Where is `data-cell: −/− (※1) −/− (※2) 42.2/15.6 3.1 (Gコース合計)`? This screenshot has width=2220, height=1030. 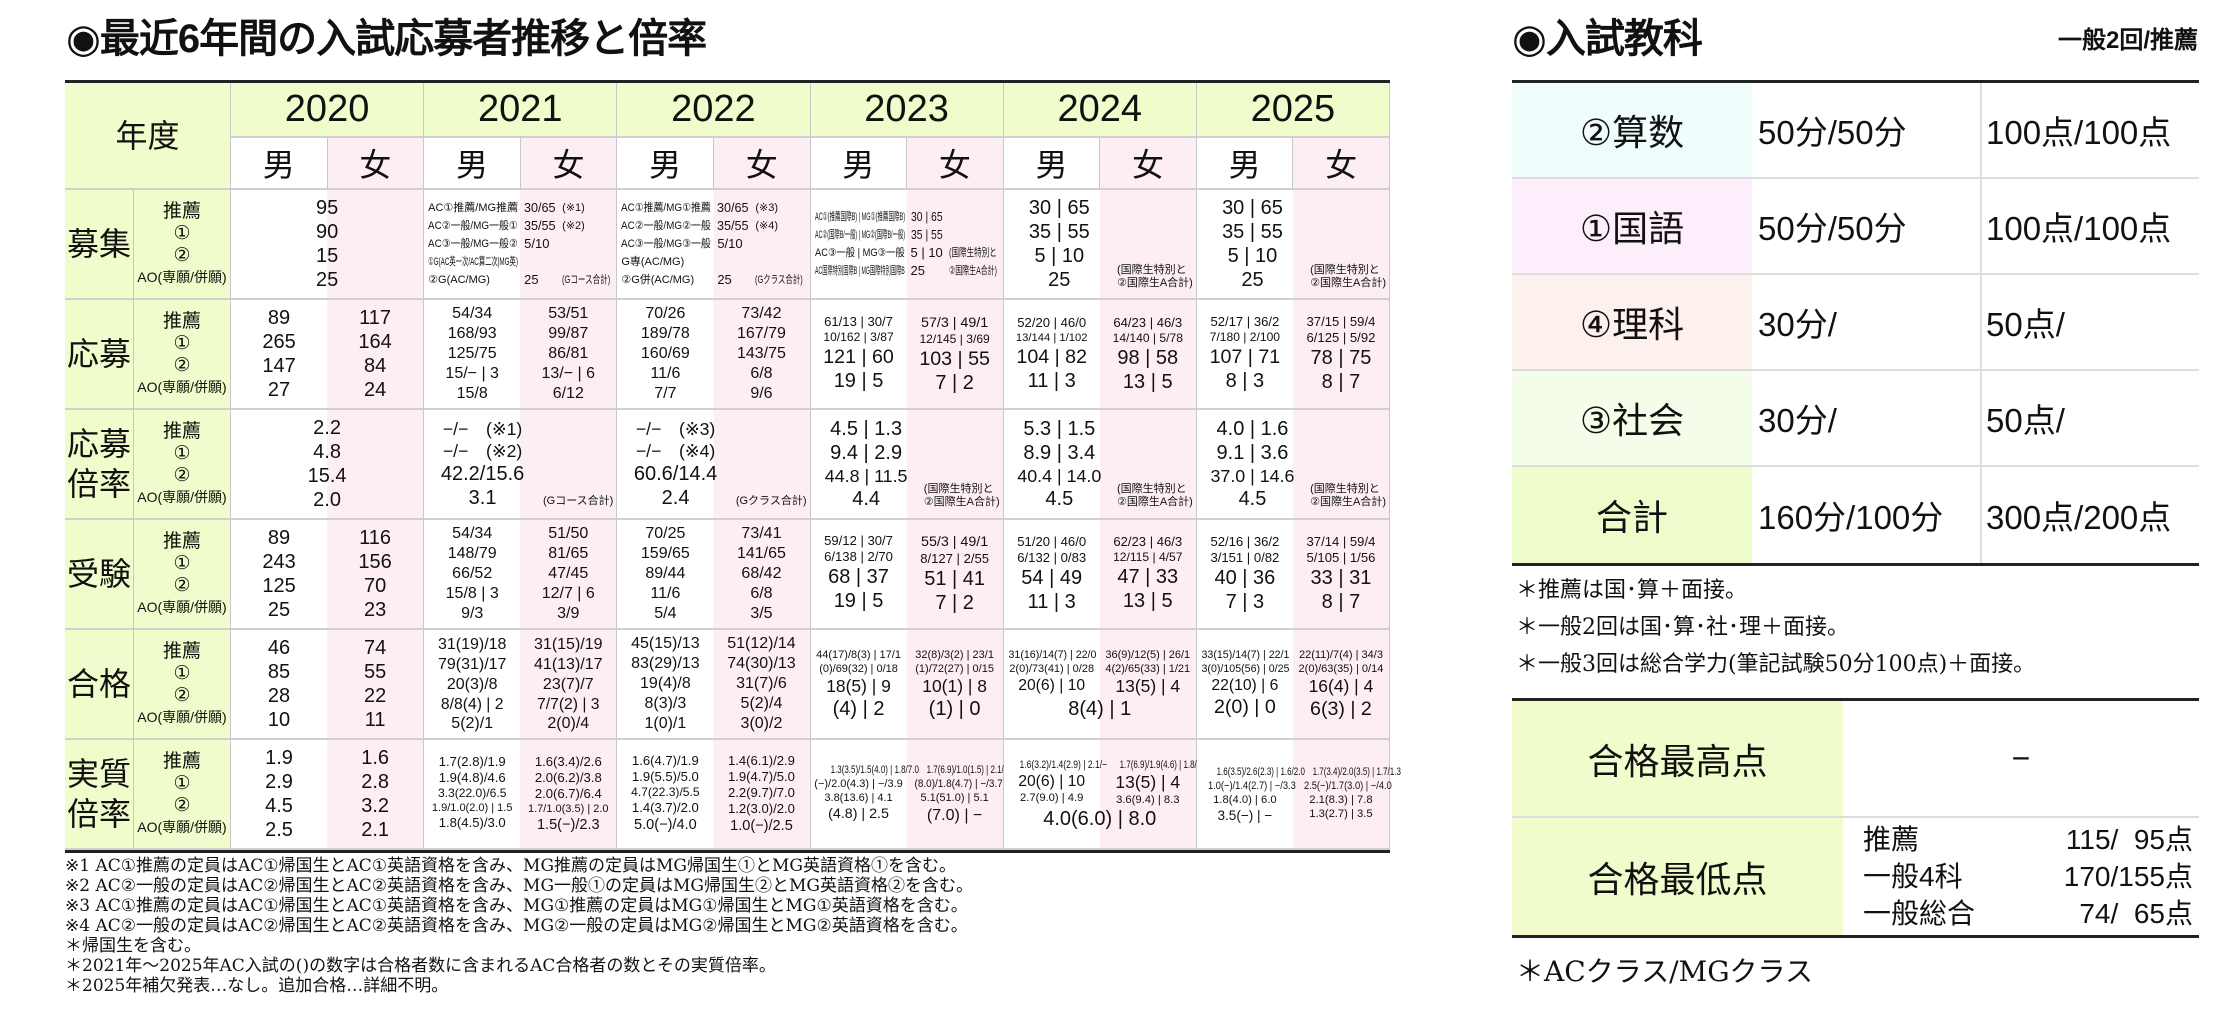 data-cell: −/− (※1) −/− (※2) 42.2/15.6 3.1 (Gコース合計) is located at coordinates (521, 465).